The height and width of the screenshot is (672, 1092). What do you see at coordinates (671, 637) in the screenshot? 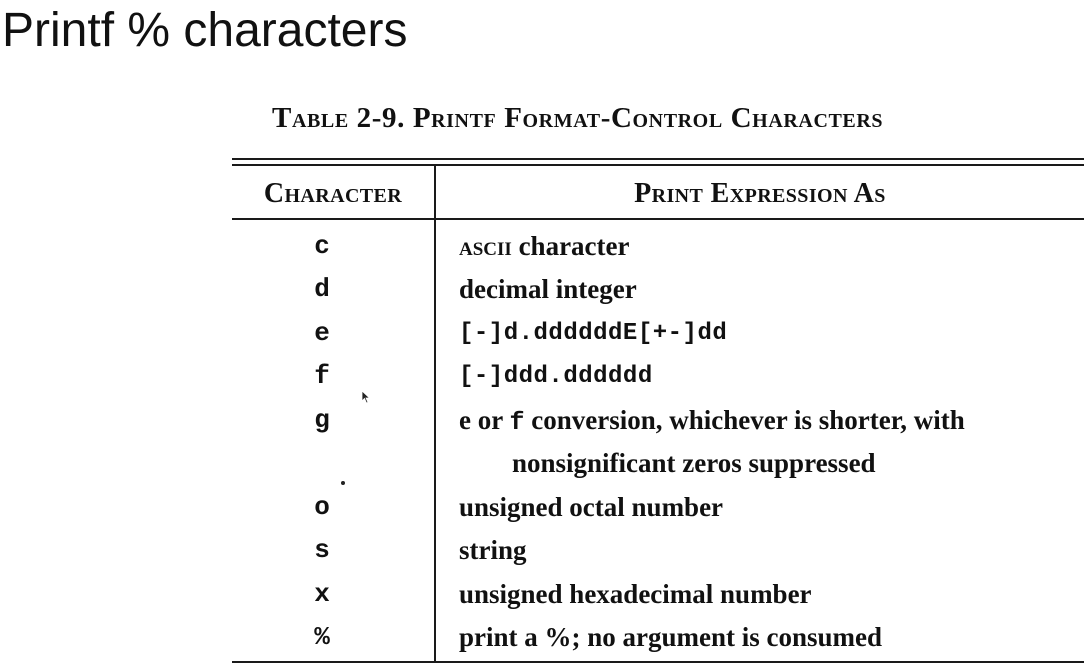
I see `format-description: print a %; no argument is consumed` at bounding box center [671, 637].